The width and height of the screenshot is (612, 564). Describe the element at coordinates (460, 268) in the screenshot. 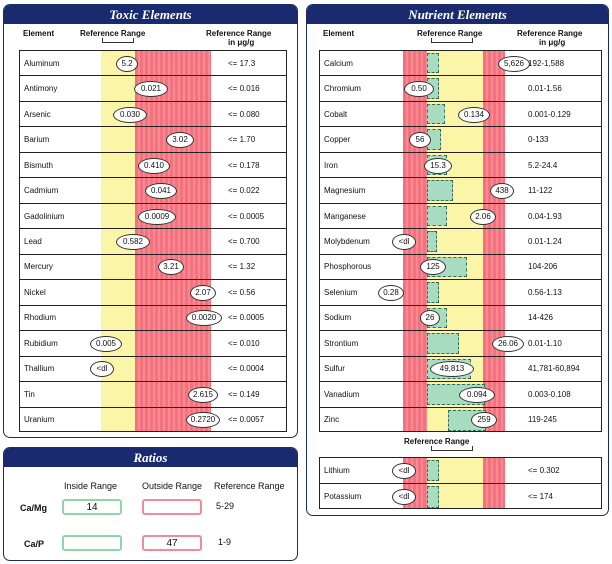

I see `nutrient-row-phosphorous: Phosphorous 125 104-206` at that location.